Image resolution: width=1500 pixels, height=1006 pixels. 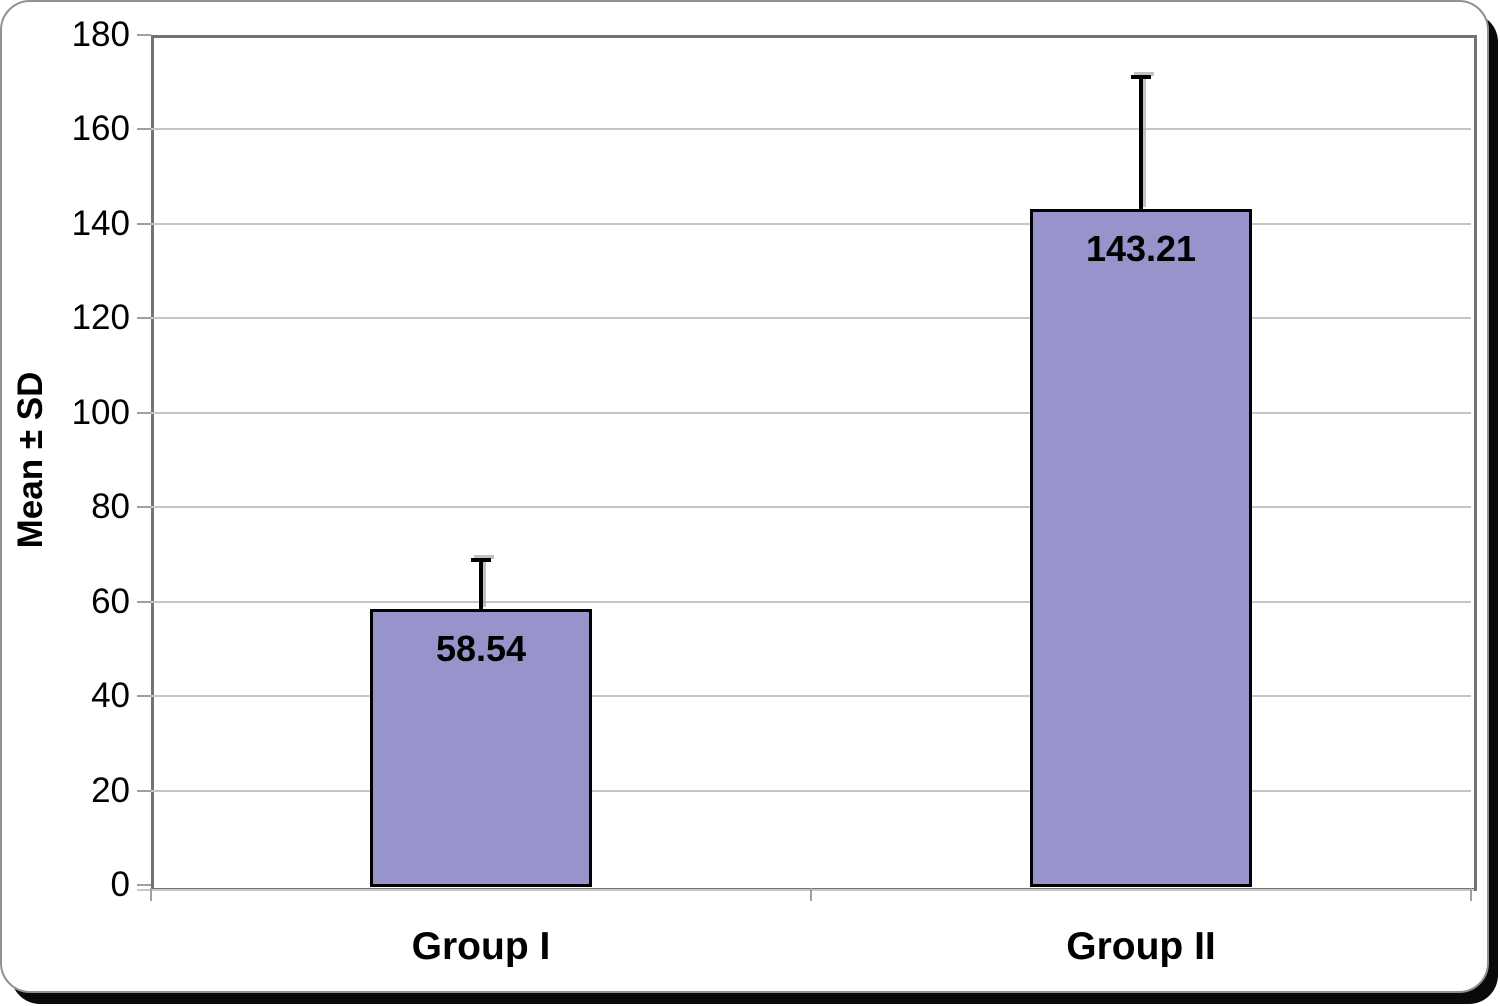 What do you see at coordinates (110, 507) in the screenshot?
I see `y-tick-label: 80` at bounding box center [110, 507].